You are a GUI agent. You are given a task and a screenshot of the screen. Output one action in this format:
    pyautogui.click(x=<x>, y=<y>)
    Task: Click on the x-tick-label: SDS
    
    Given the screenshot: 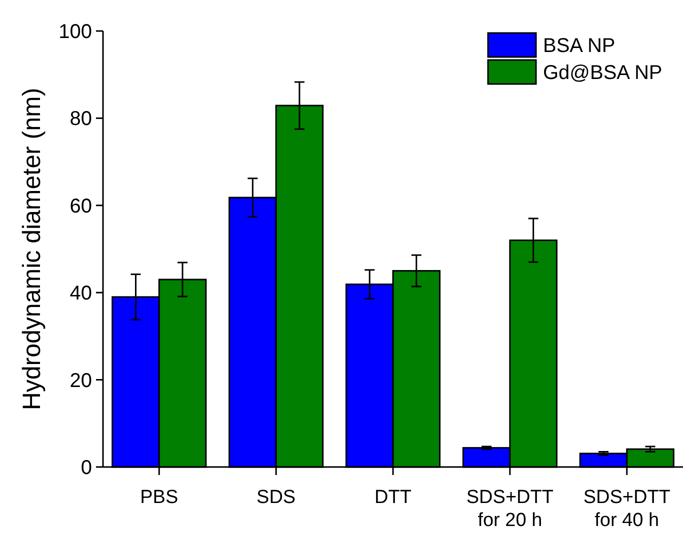 What is the action you would take?
    pyautogui.click(x=276, y=497)
    